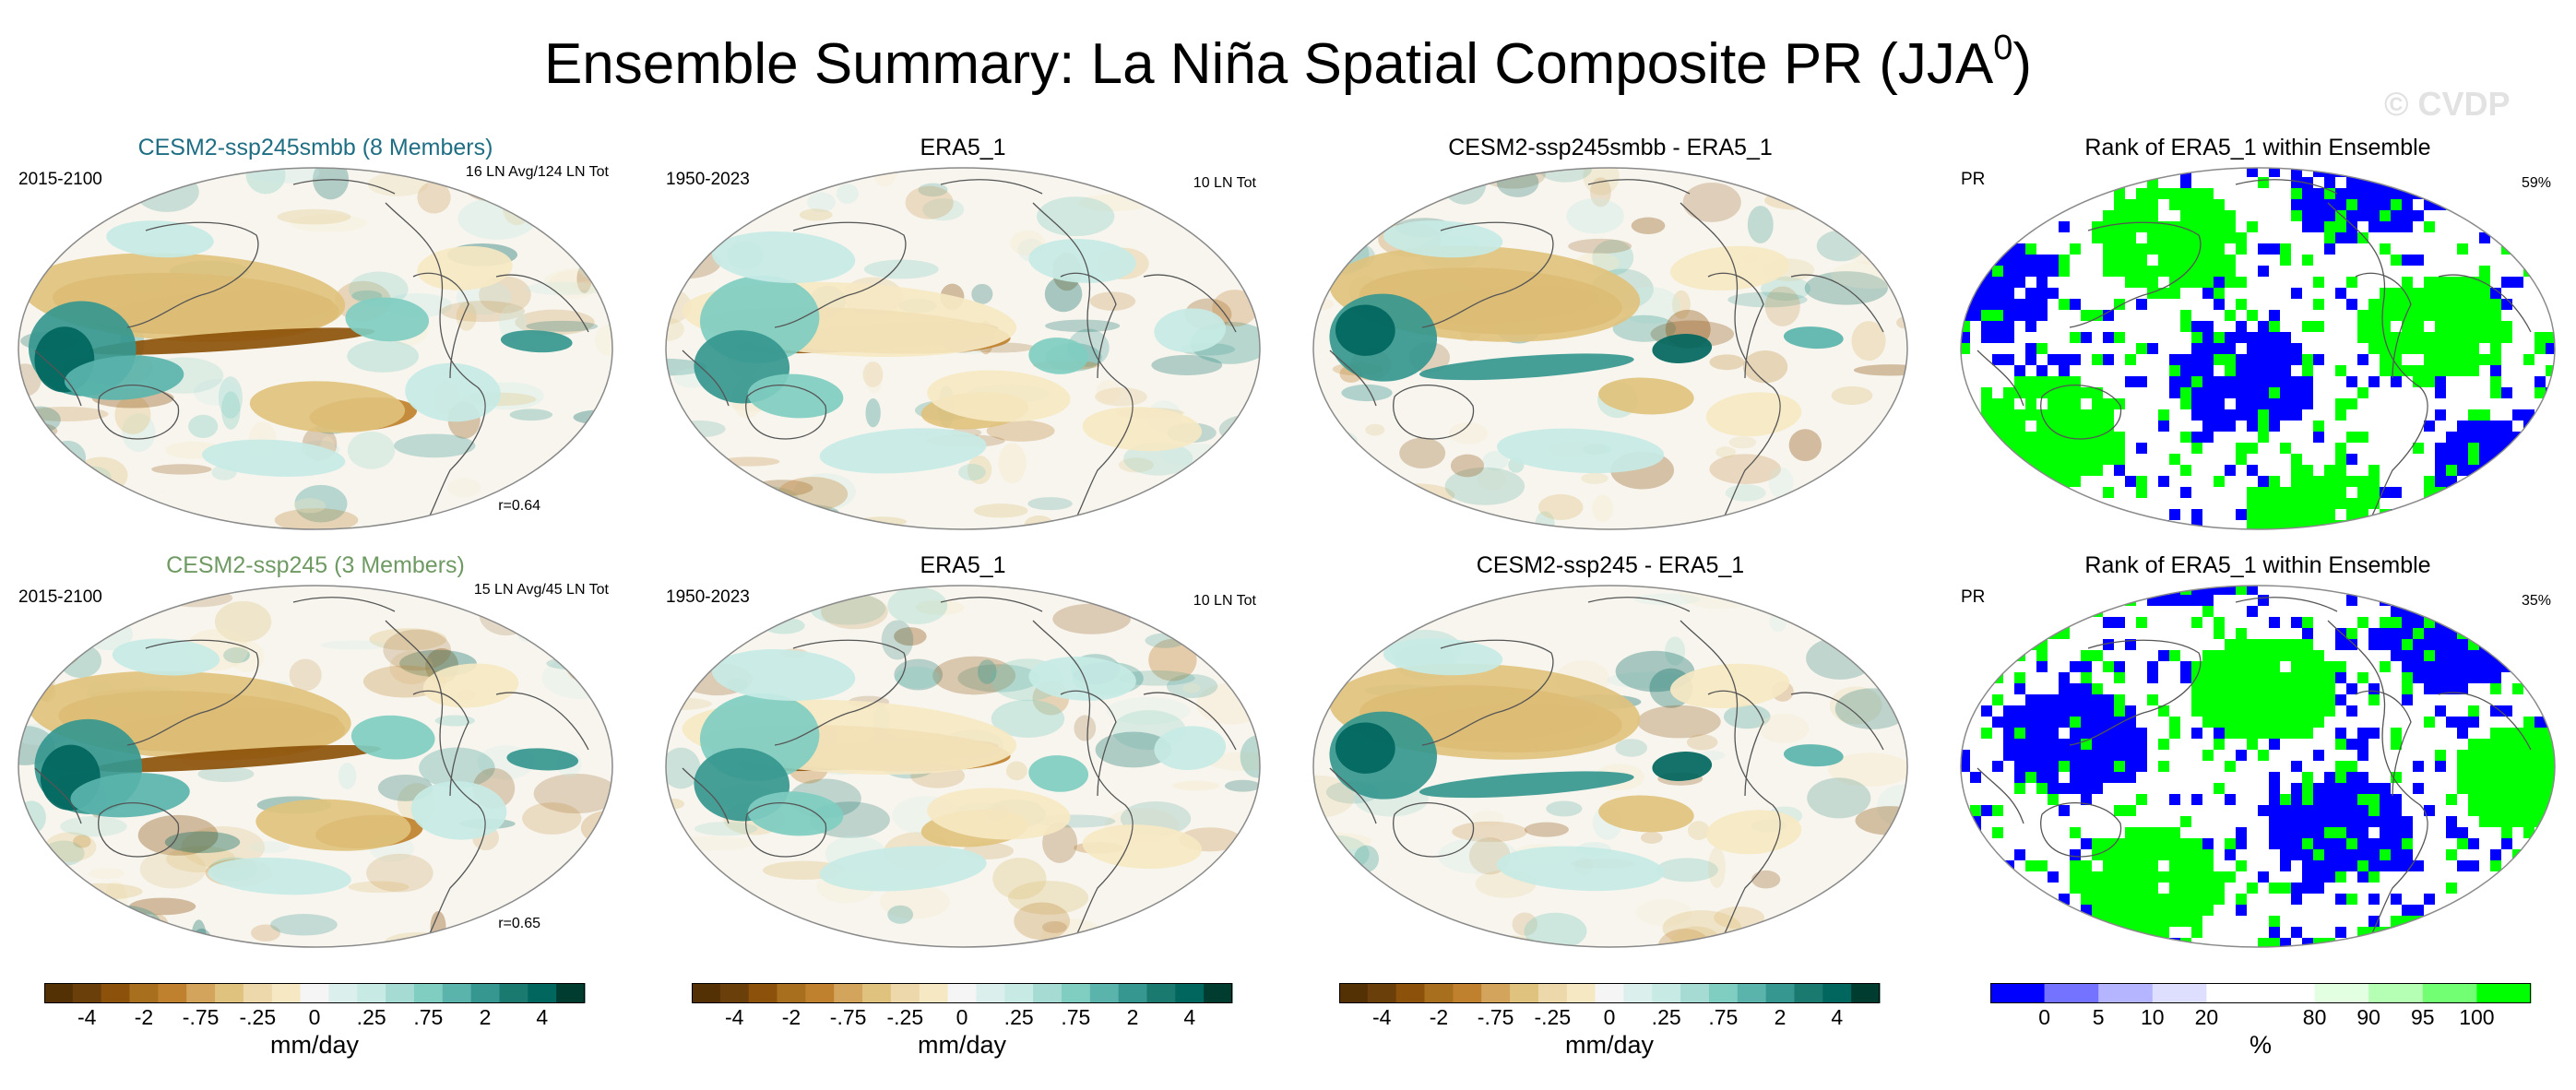 The image size is (2576, 1090). What do you see at coordinates (428, 1017) in the screenshot?
I see `colorbar-tick-label: .75` at bounding box center [428, 1017].